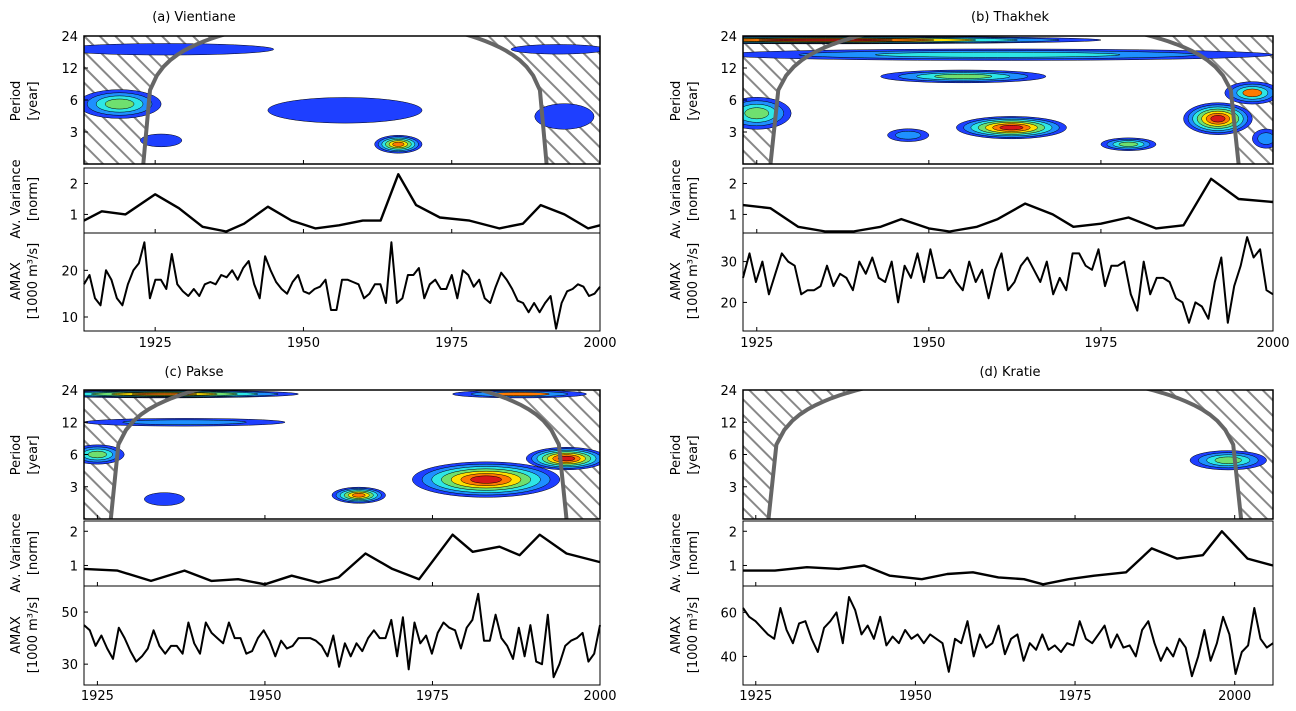 Image resolution: width=1296 pixels, height=711 pixels. What do you see at coordinates (69, 271) in the screenshot?
I see `amax-tick-label: 20` at bounding box center [69, 271].